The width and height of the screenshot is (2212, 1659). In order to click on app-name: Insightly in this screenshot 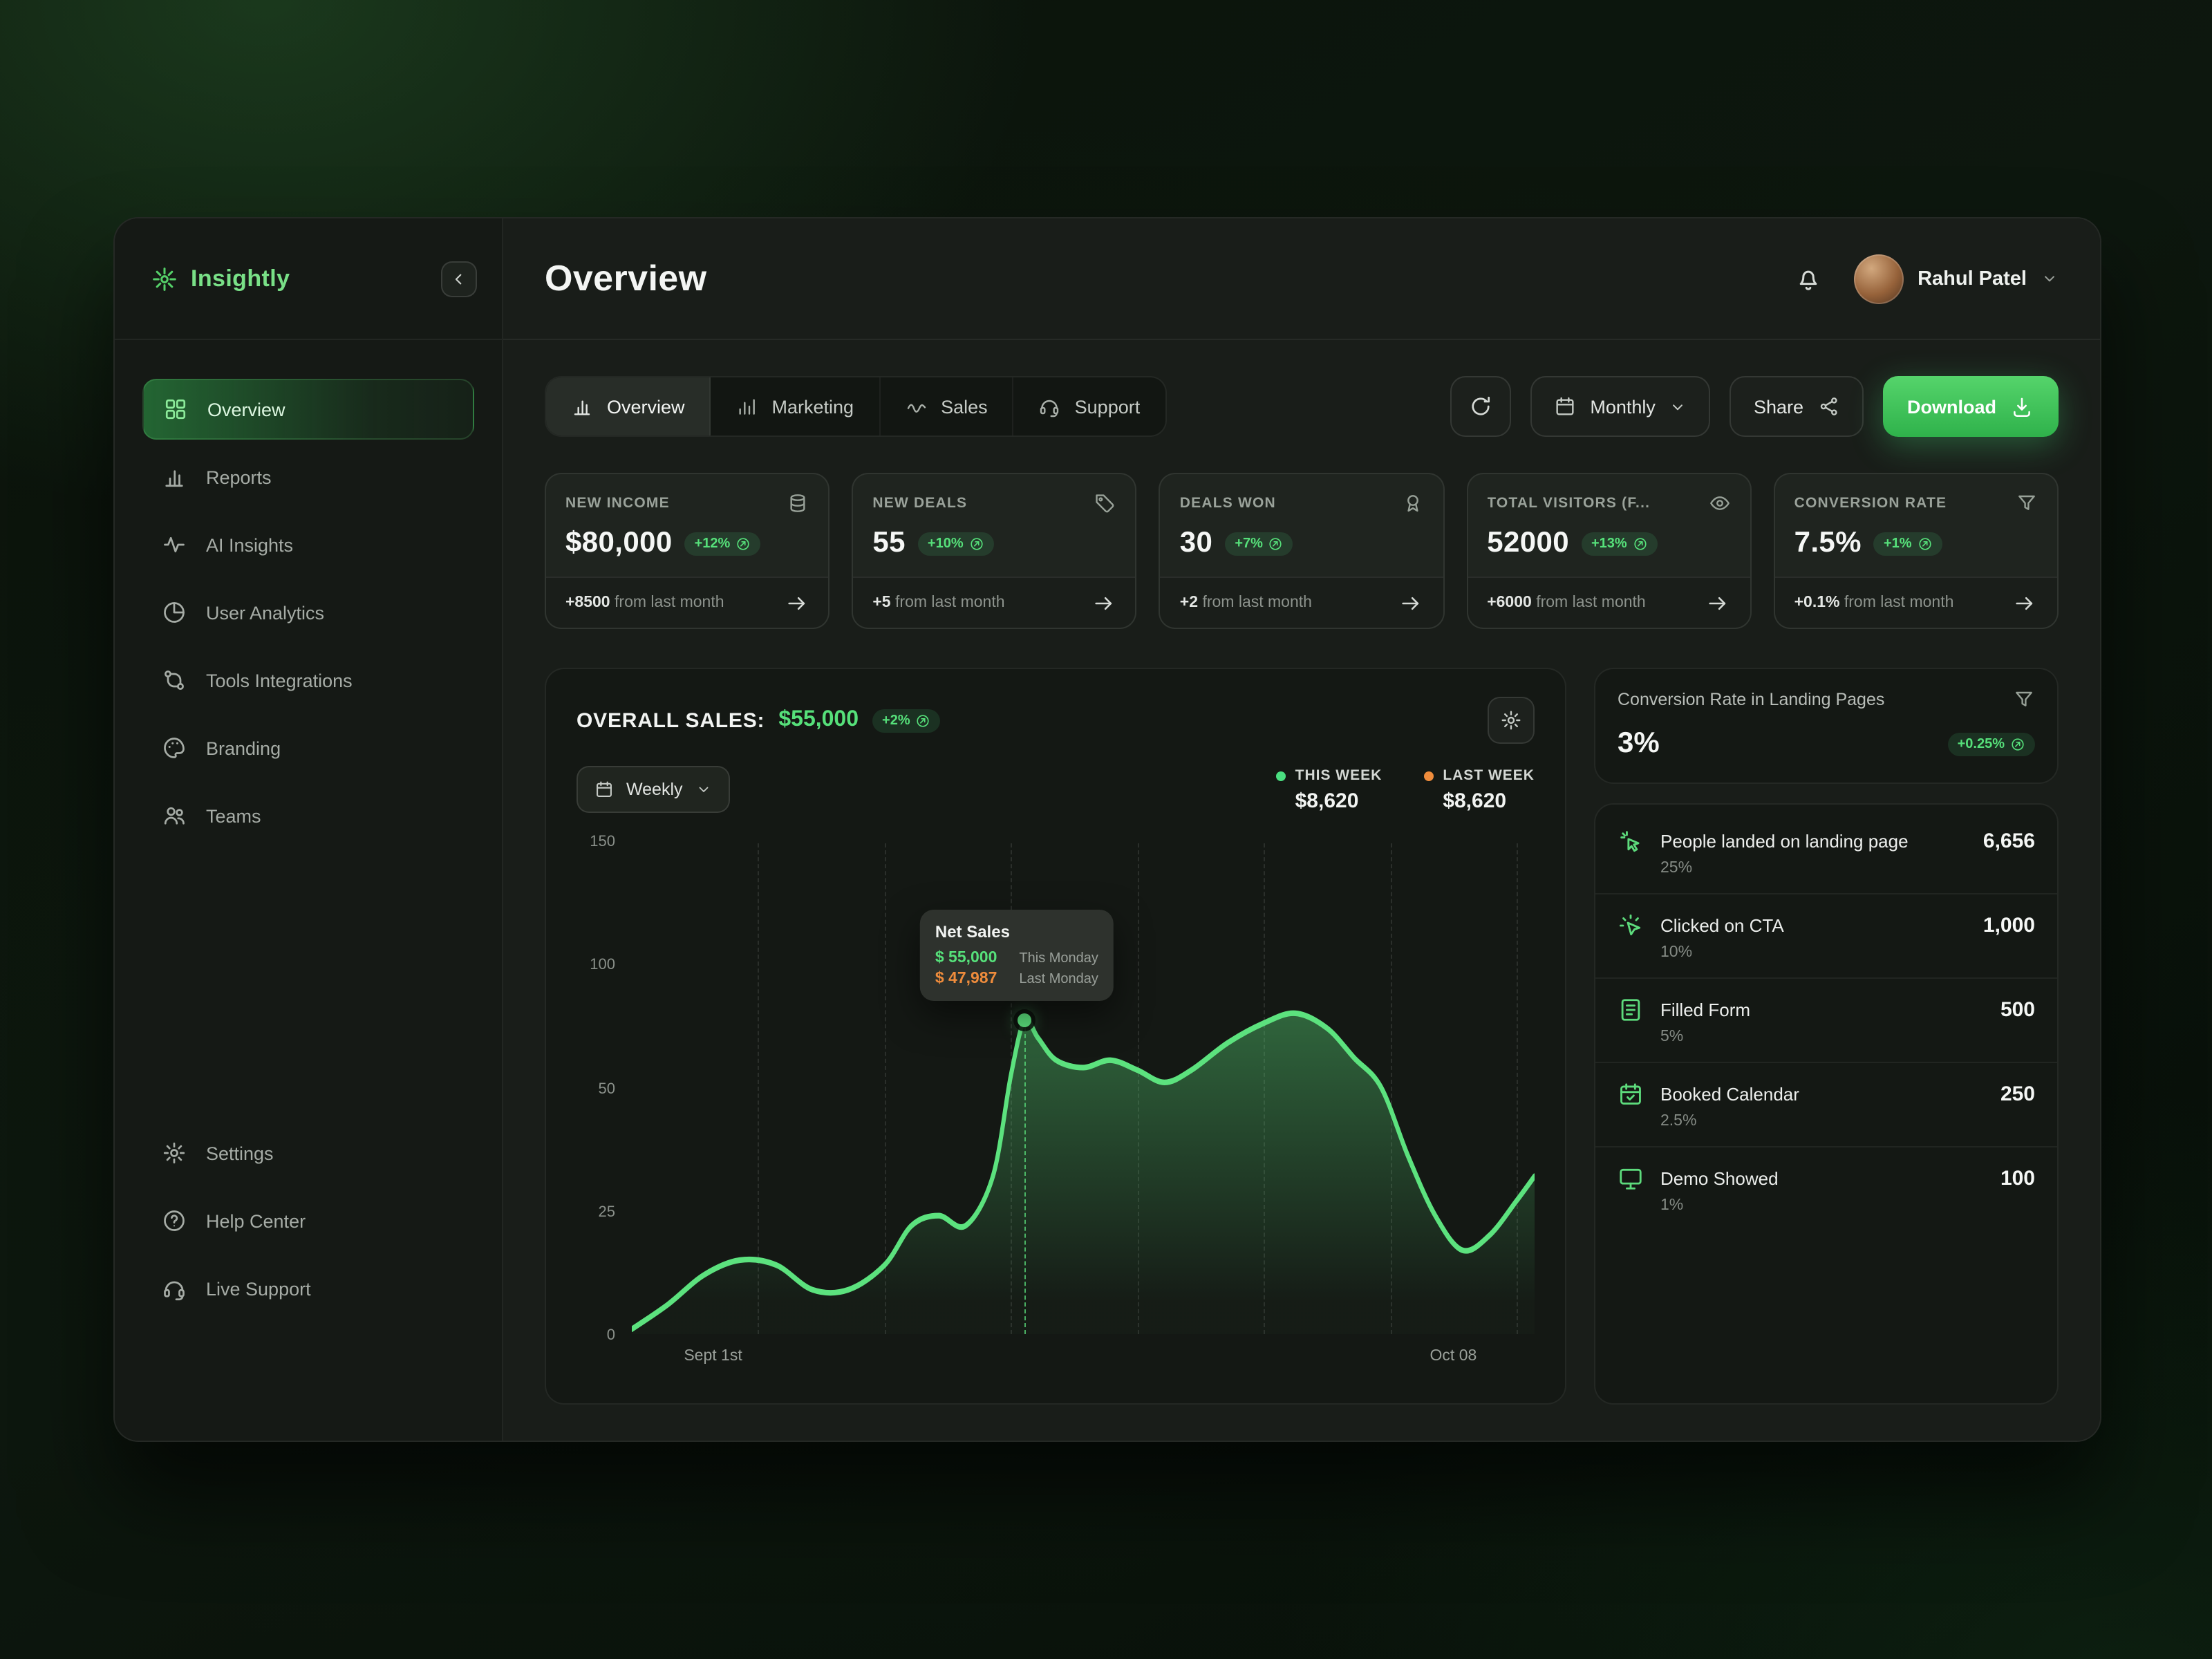, I will do `click(240, 278)`.